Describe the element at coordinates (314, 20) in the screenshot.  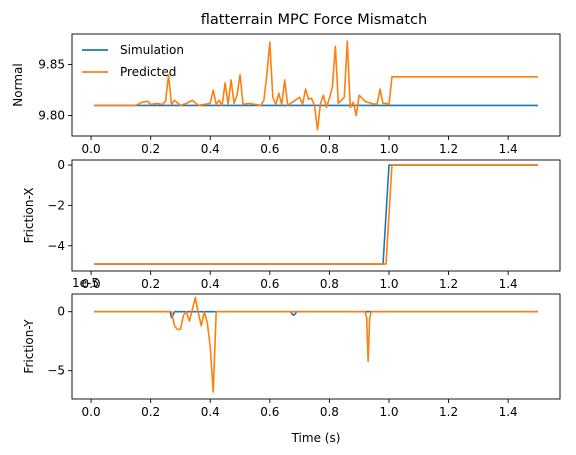
I see `chart-title: flatterrain MPC Force Mismatch` at that location.